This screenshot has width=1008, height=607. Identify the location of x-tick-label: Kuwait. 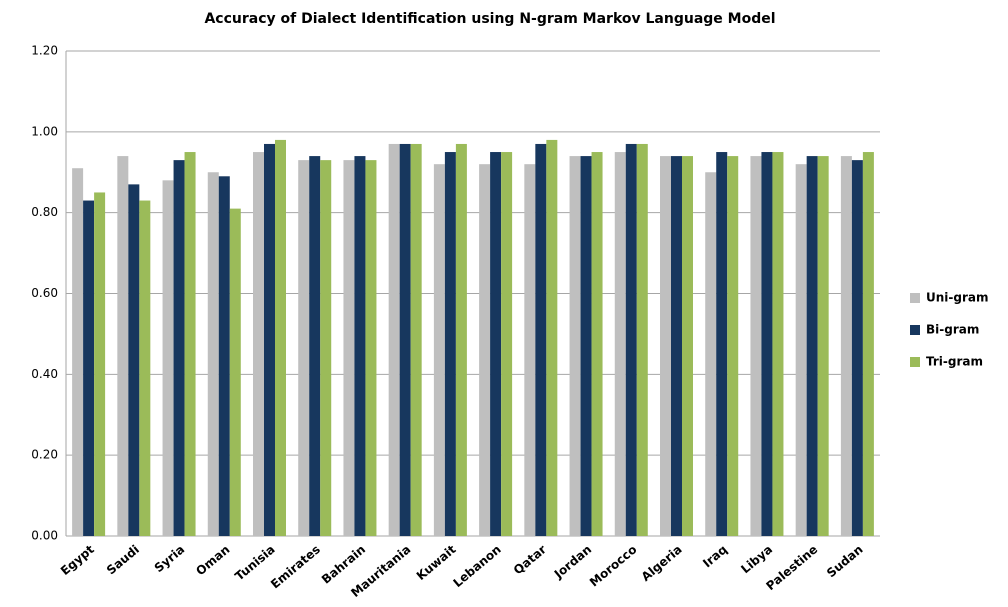
(436, 562).